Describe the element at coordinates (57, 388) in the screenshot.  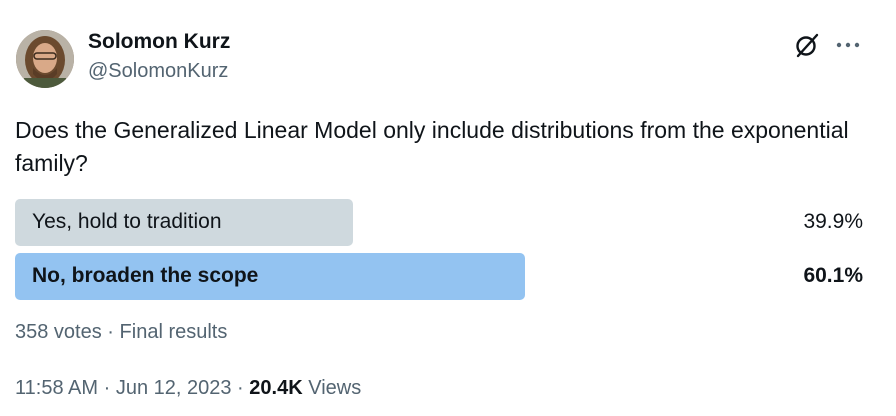
I see `tweet-time: 11:58 AM` at that location.